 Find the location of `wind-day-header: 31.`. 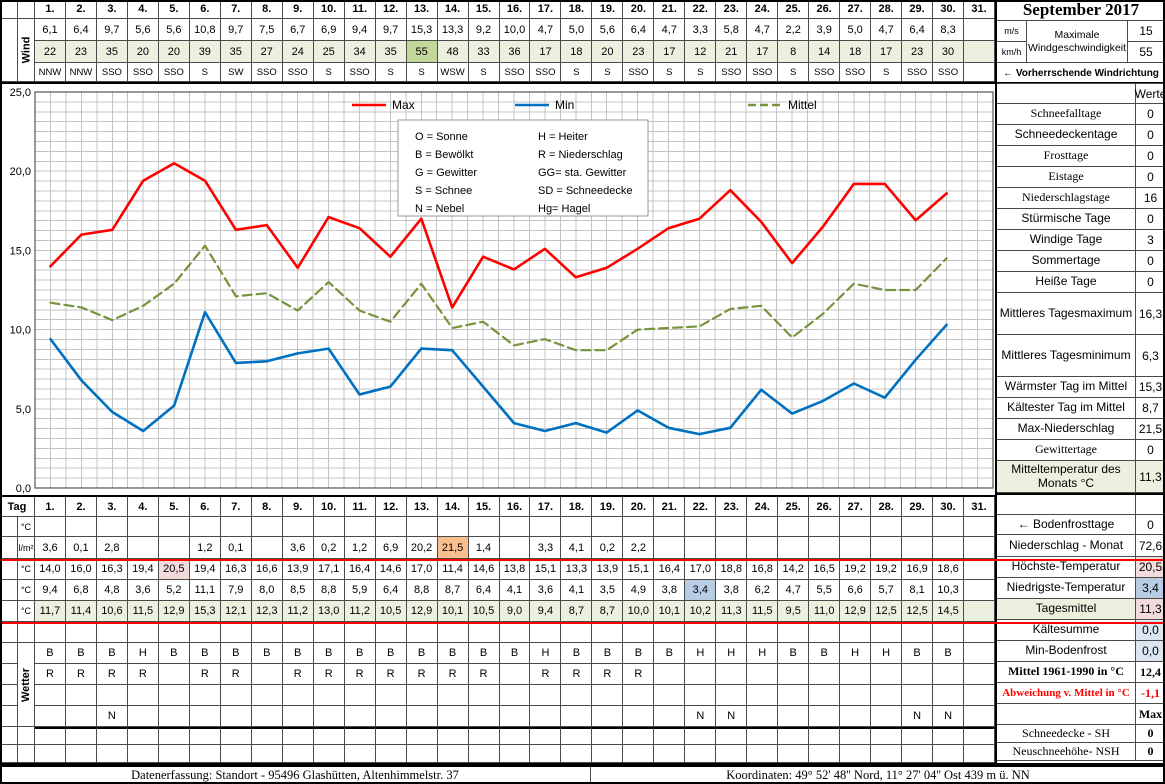

wind-day-header: 31. is located at coordinates (979, 9).